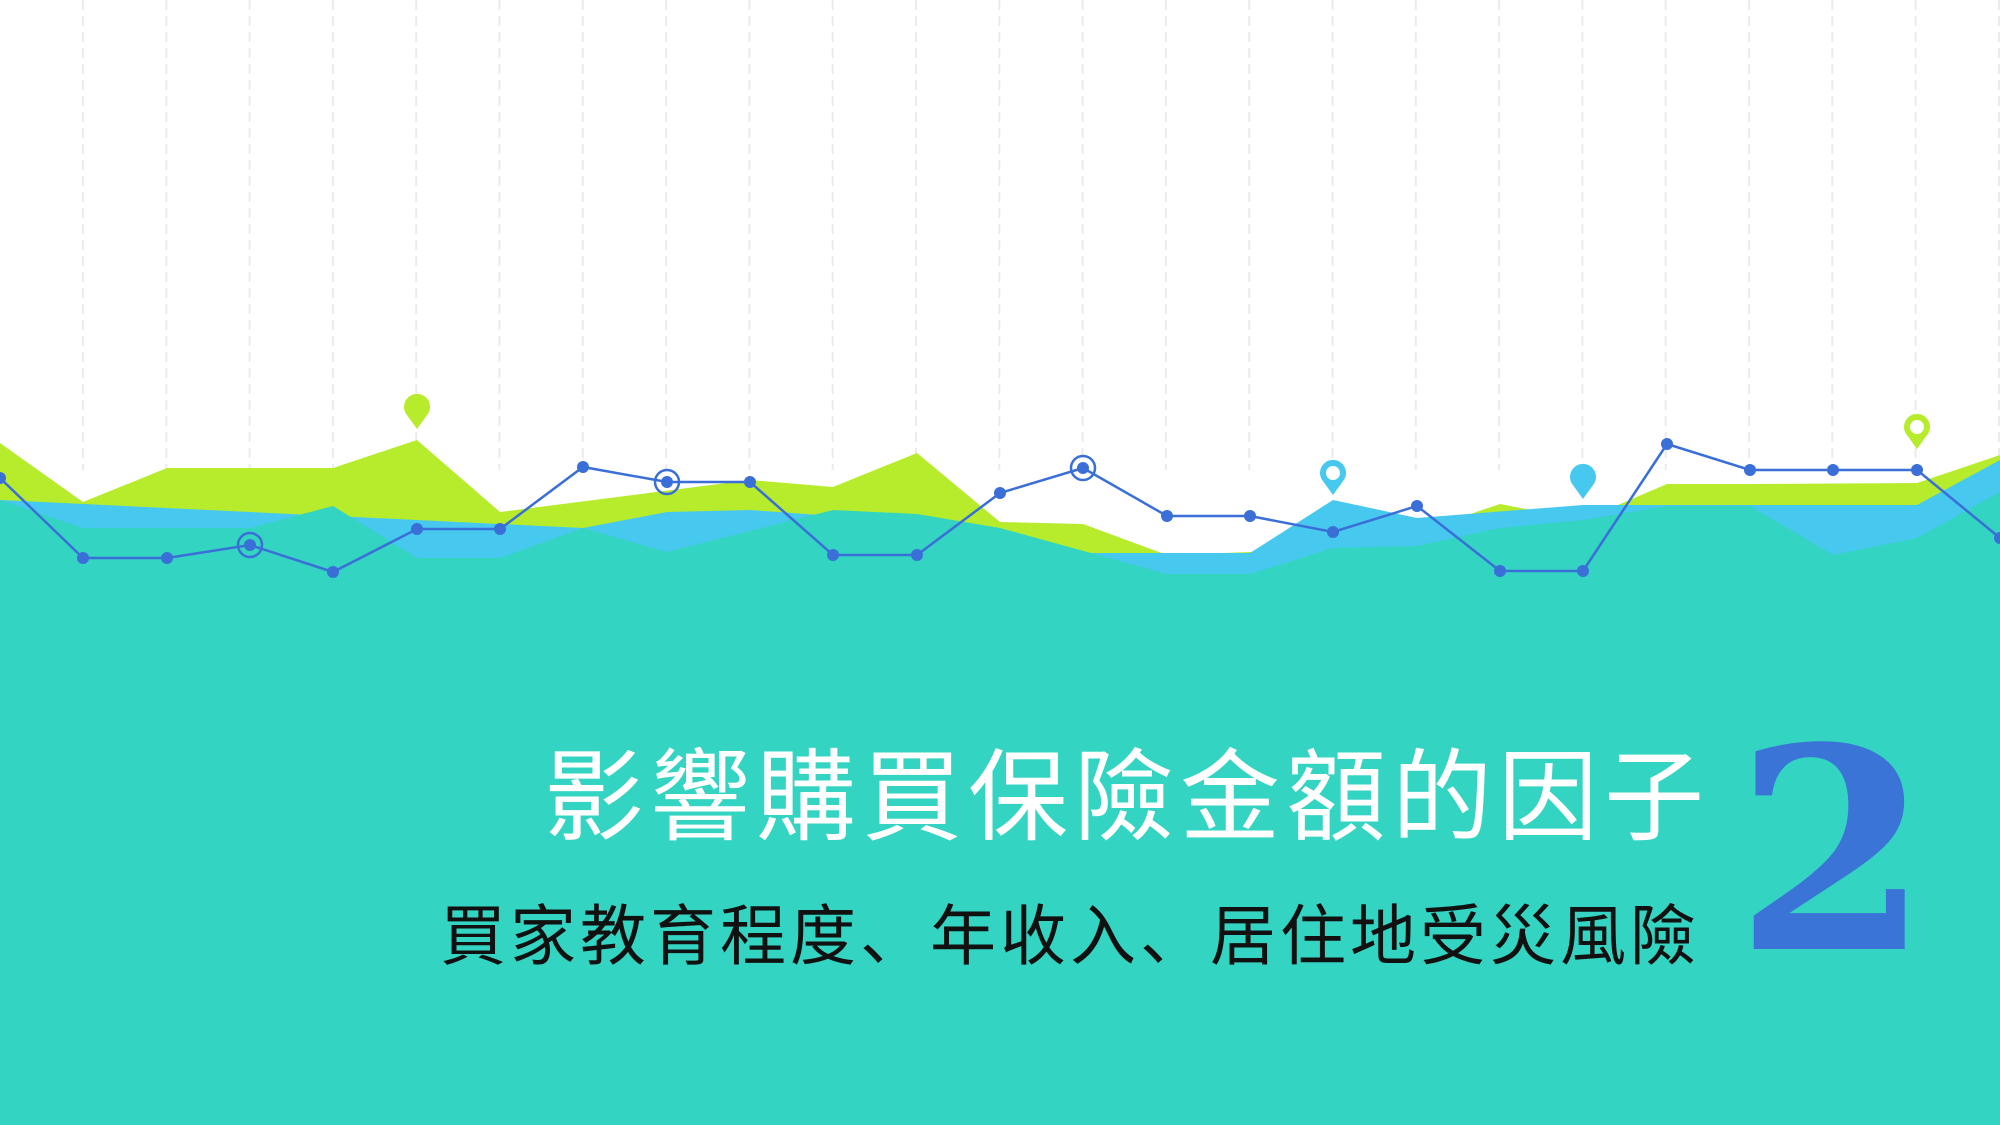 This screenshot has height=1125, width=2000. I want to click on map-pins, so click(1167, 446).